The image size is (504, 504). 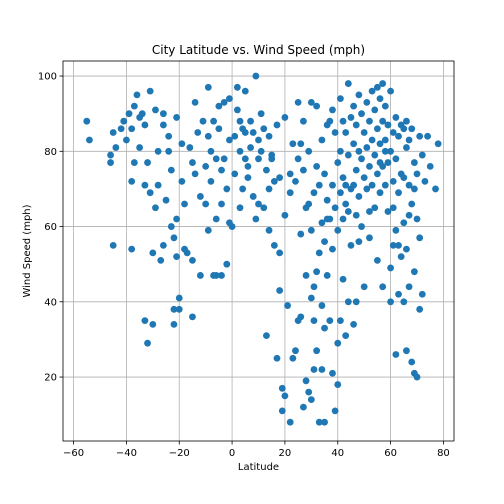 What do you see at coordinates (50, 152) in the screenshot?
I see `y-tick-label: 80` at bounding box center [50, 152].